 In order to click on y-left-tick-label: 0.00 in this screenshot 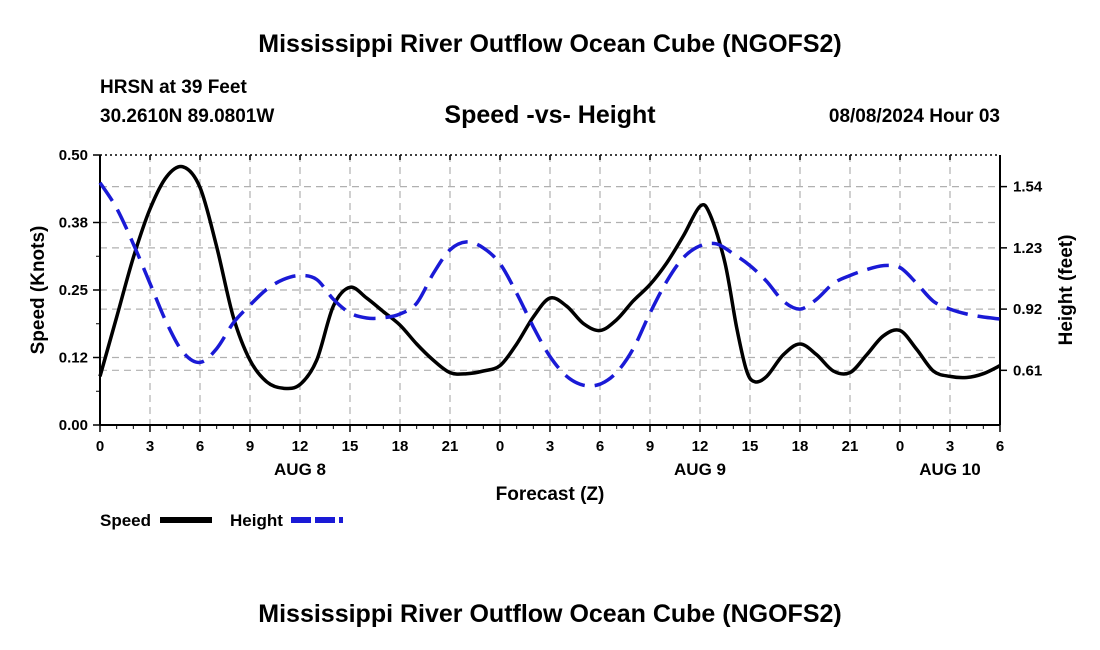, I will do `click(73, 425)`.